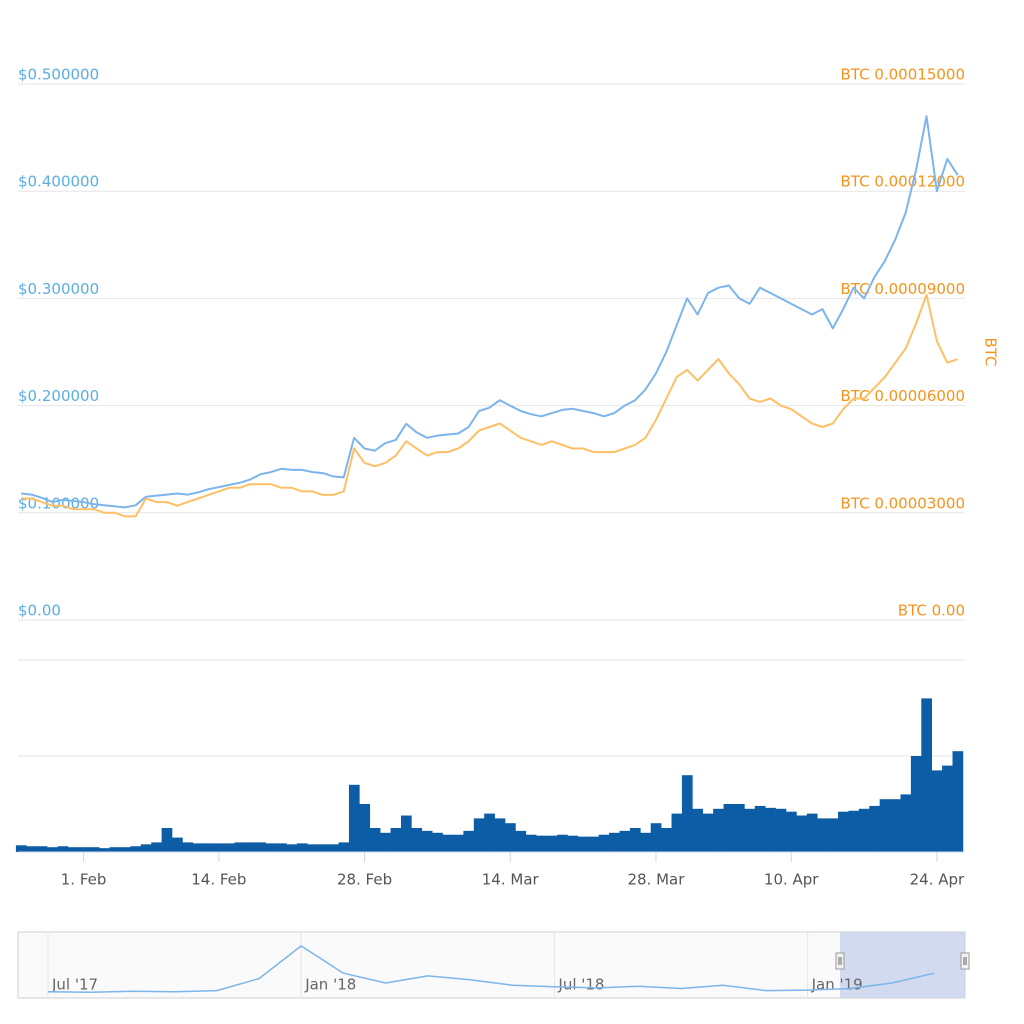 This screenshot has height=1024, width=1024. Describe the element at coordinates (58, 503) in the screenshot. I see `y-tick-label: $0.100000` at that location.